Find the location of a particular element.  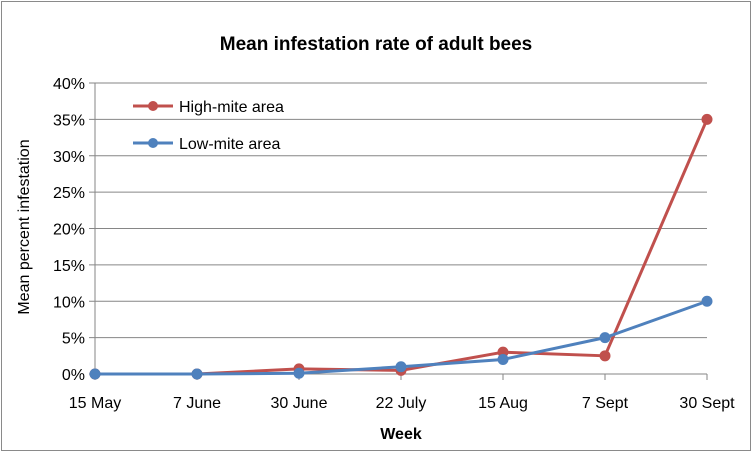

y-tick-label: 10% is located at coordinates (69, 302).